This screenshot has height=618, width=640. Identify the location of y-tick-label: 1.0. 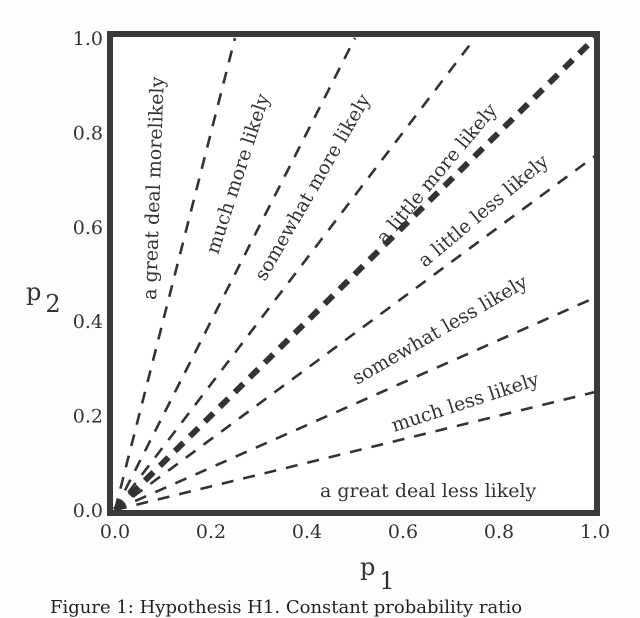
(88, 39).